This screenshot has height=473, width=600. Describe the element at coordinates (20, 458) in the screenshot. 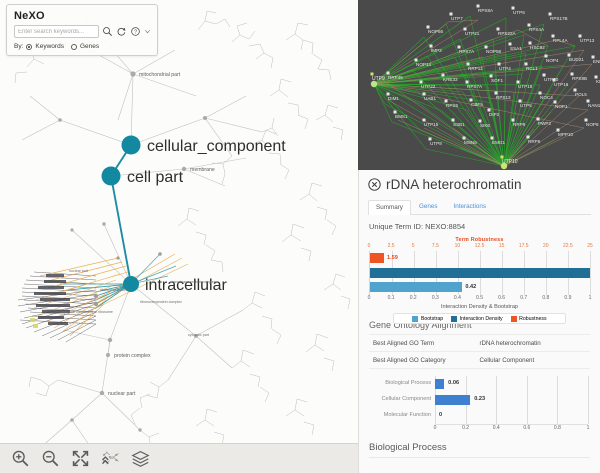

I see `zoom-in-icon` at that location.